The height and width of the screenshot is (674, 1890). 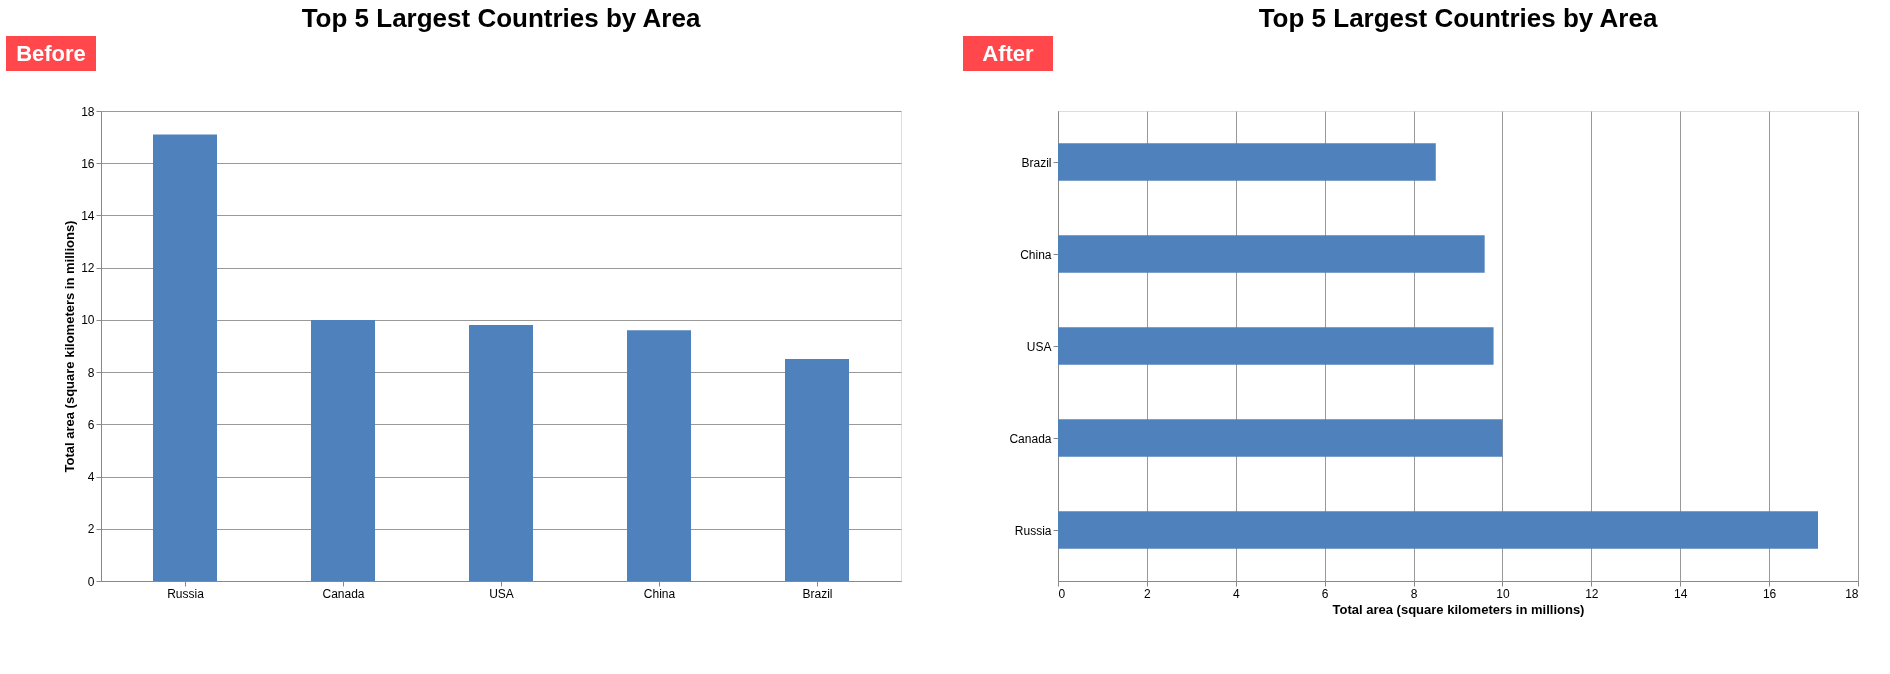 I want to click on x-tick-label: 4, so click(x=1236, y=593).